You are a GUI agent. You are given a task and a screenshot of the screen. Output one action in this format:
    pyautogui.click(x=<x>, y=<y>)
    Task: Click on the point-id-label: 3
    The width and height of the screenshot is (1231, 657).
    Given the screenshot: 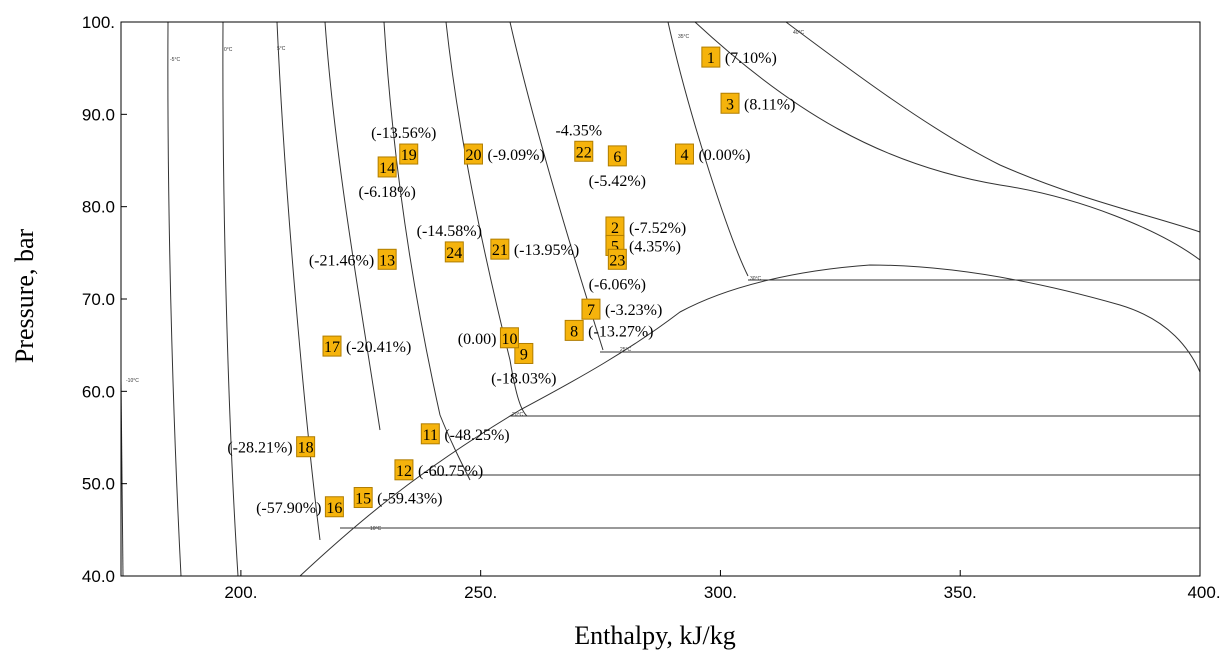 What is the action you would take?
    pyautogui.click(x=730, y=104)
    